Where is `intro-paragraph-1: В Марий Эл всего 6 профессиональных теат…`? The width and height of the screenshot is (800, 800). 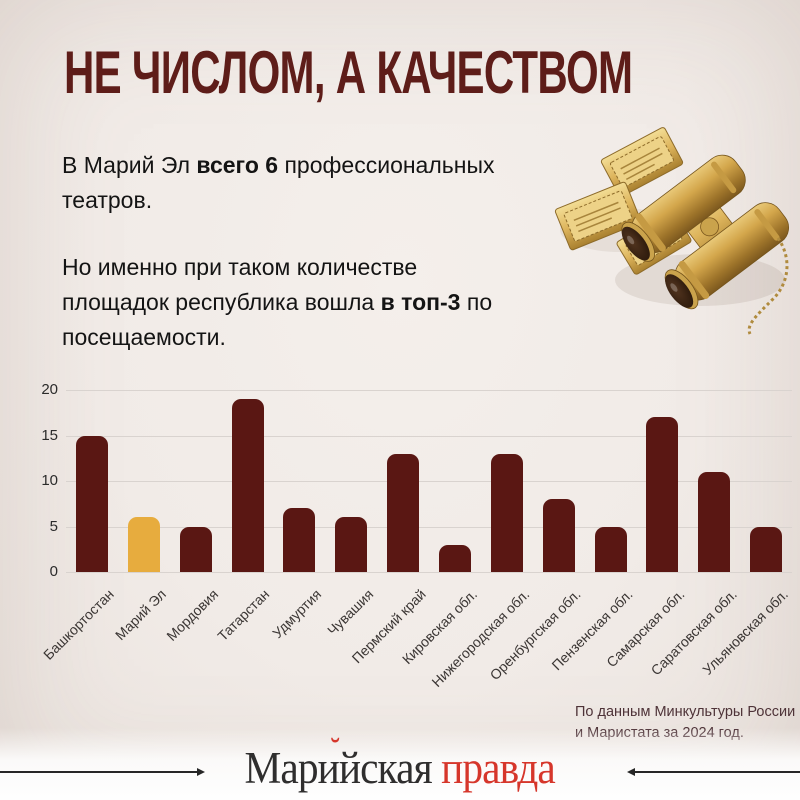 intro-paragraph-1: В Марий Эл всего 6 профессиональных теат… is located at coordinates (322, 183).